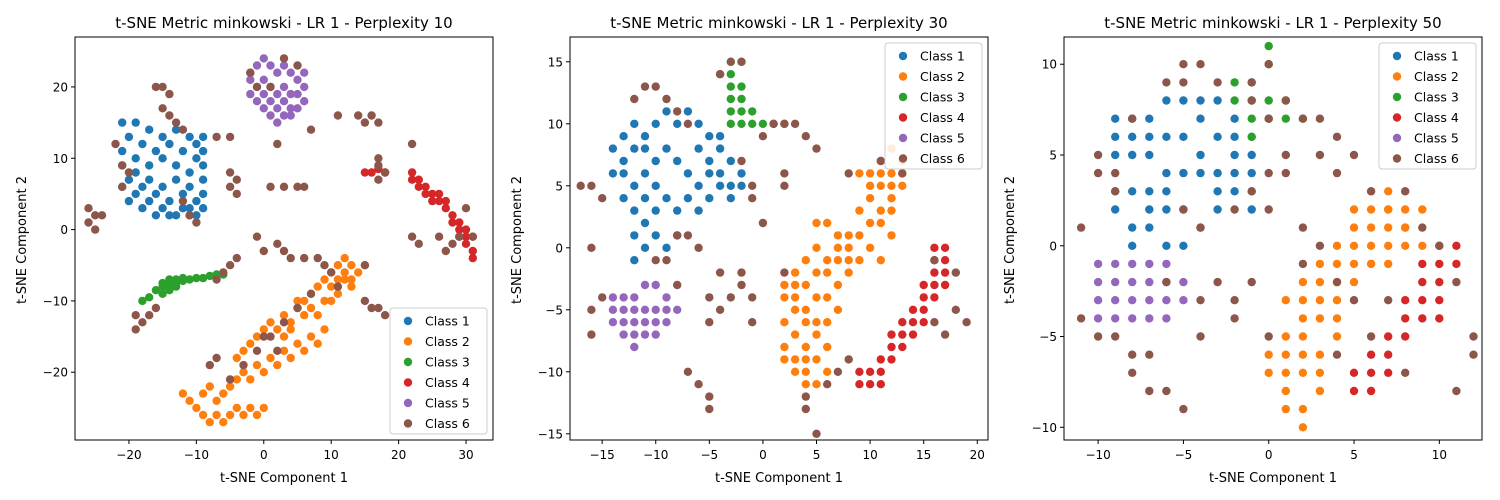  Describe the element at coordinates (1053, 246) in the screenshot. I see `y-tick-label: 0` at that location.